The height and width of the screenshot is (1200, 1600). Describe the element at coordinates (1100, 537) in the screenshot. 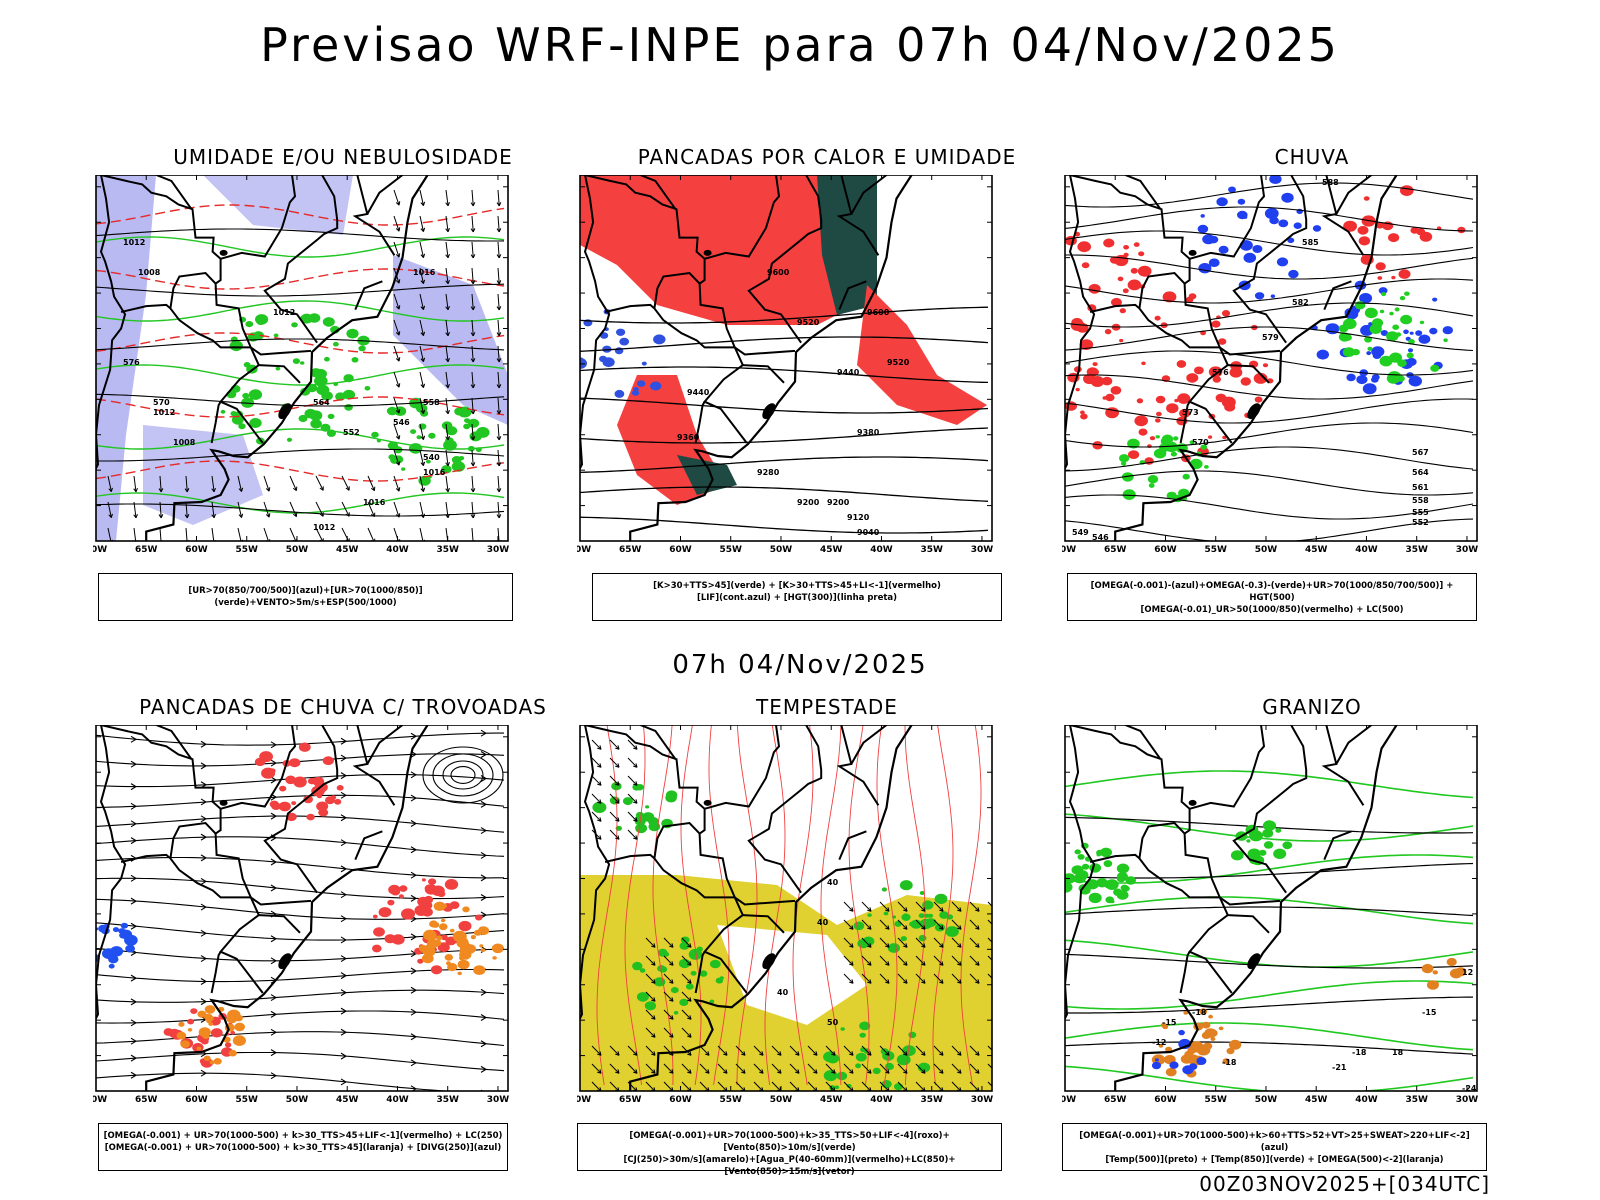

I see `contour-label: 546` at that location.